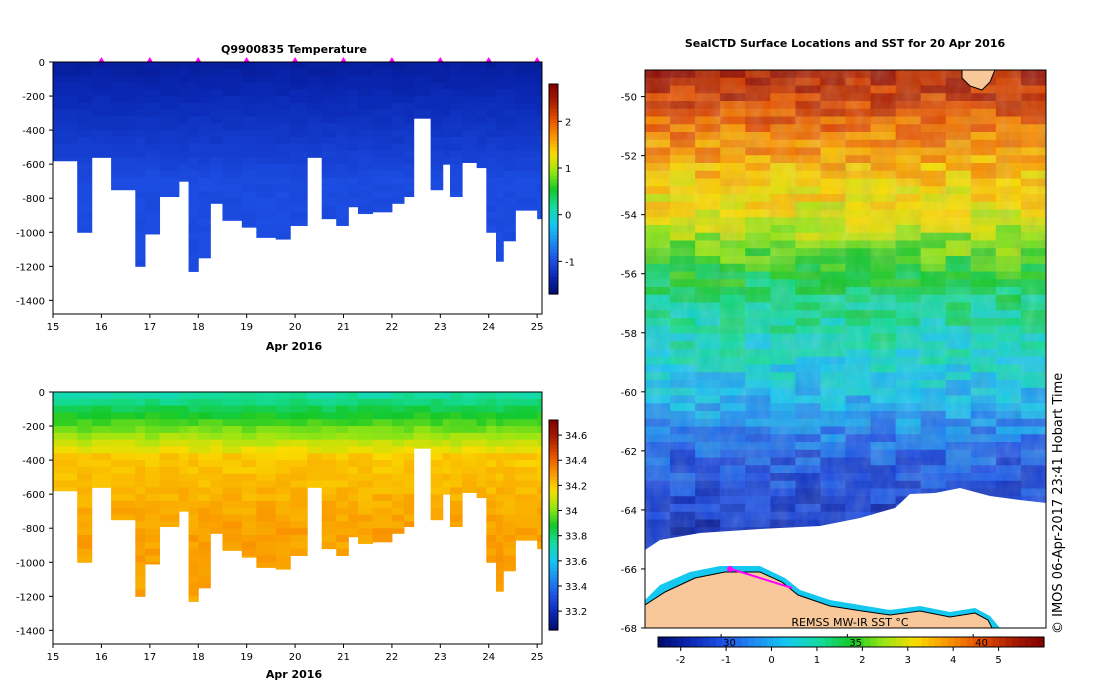 The height and width of the screenshot is (700, 1099). I want to click on x-tick-label: 15, so click(53, 657).